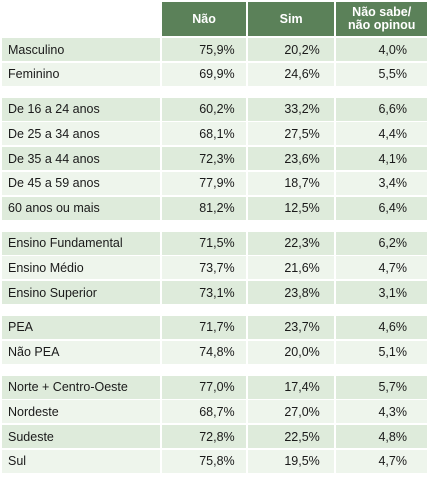  What do you see at coordinates (291, 327) in the screenshot?
I see `value-cell: 23,7%` at bounding box center [291, 327].